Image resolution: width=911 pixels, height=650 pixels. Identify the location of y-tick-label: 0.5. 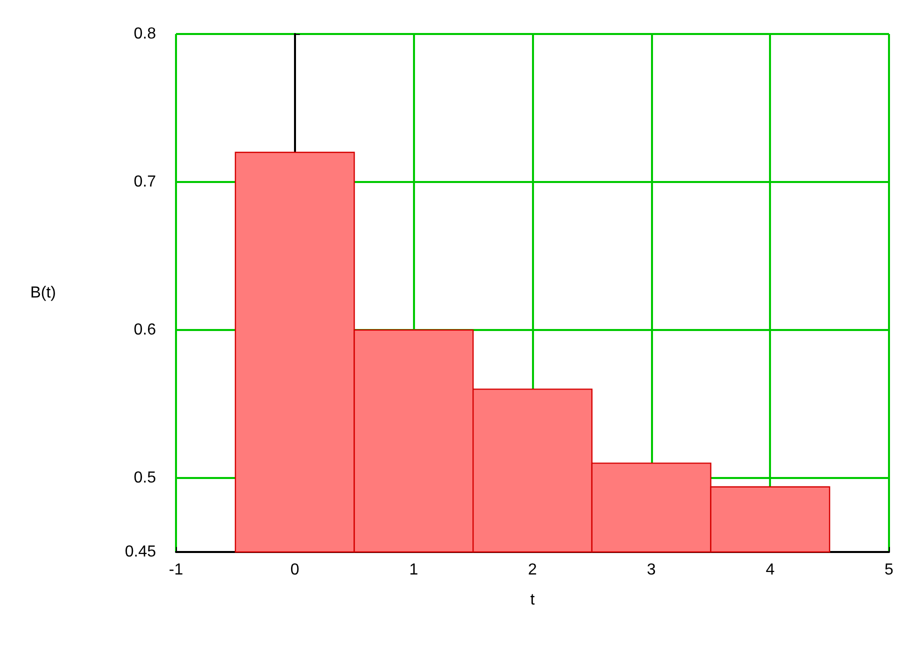
(145, 478).